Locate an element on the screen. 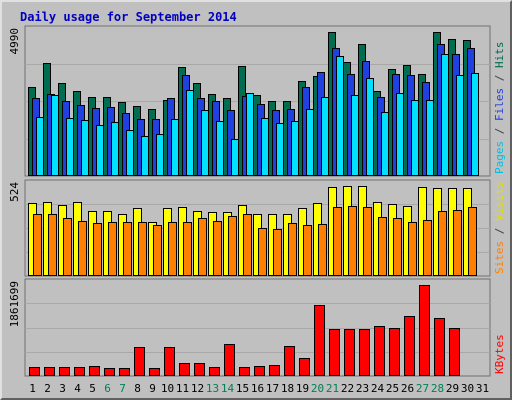 The image size is (512, 400). x-tick-label: 12 is located at coordinates (197, 388).